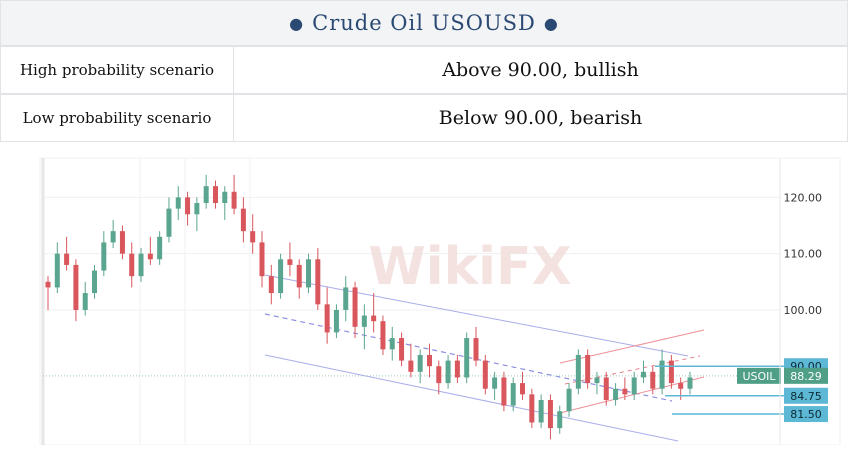 This screenshot has width=850, height=449. I want to click on y-tick-label: 100.00, so click(803, 310).